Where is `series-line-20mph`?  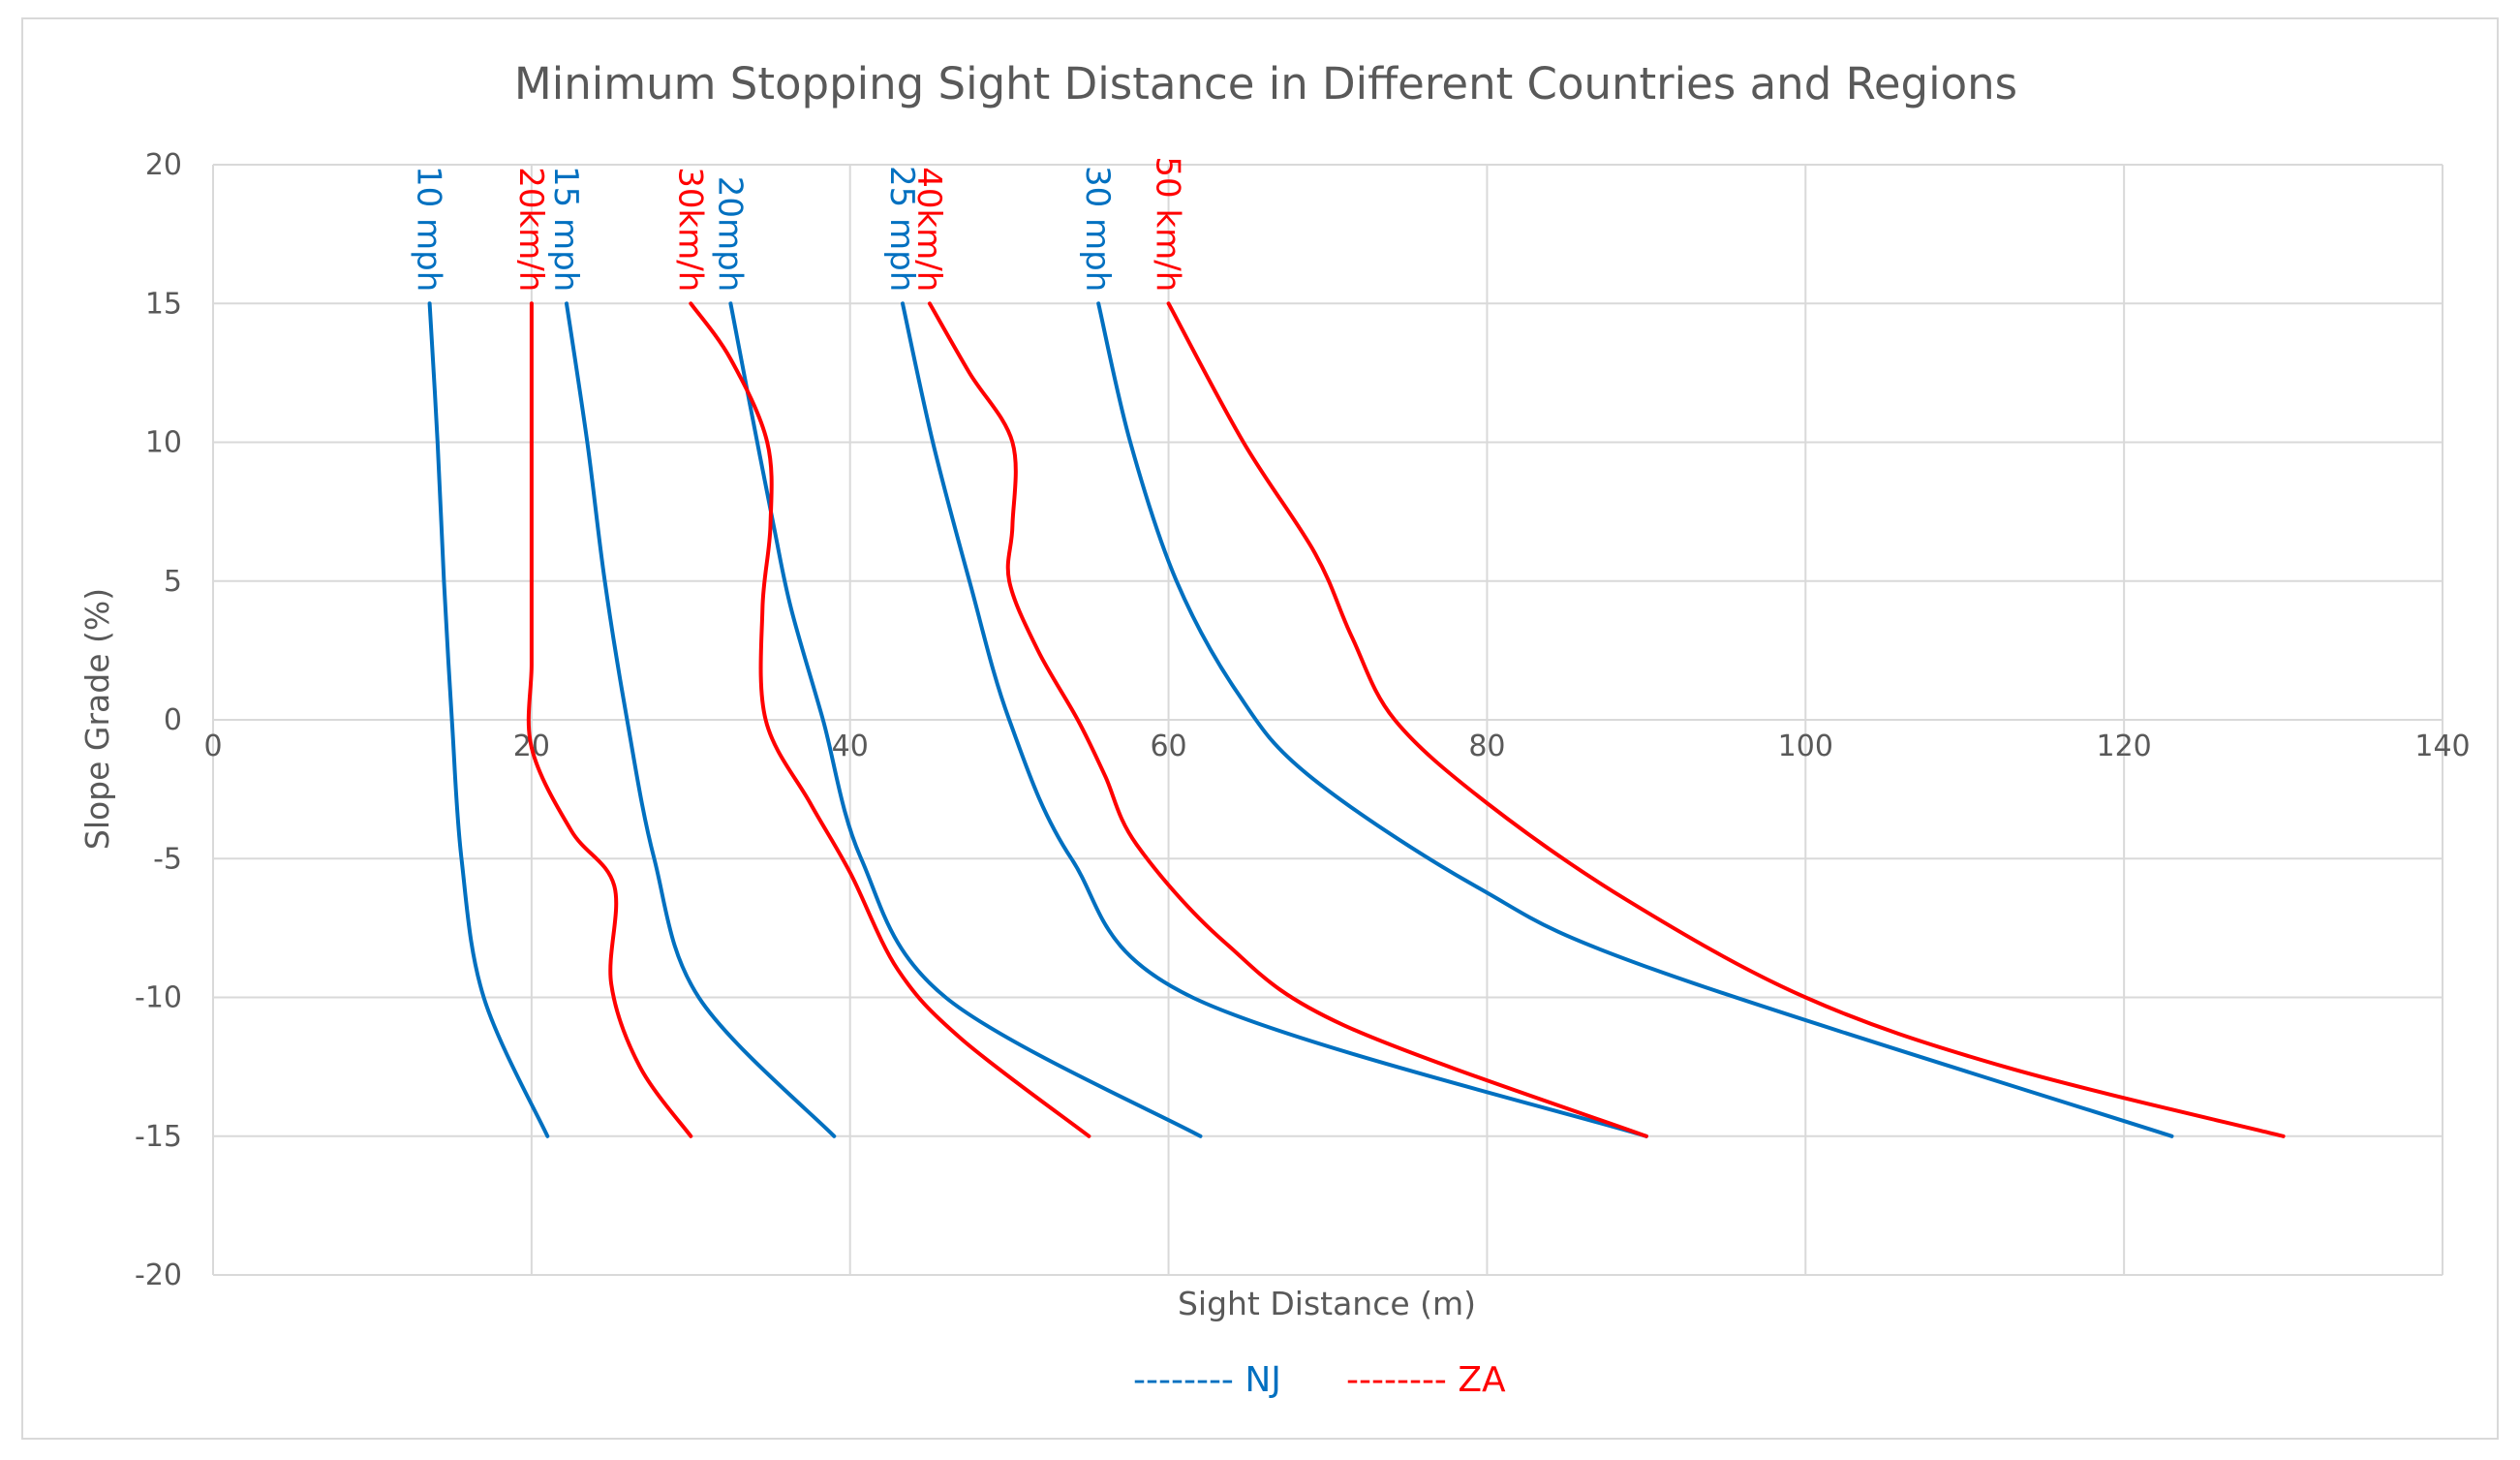
series-line-20mph is located at coordinates (966, 719).